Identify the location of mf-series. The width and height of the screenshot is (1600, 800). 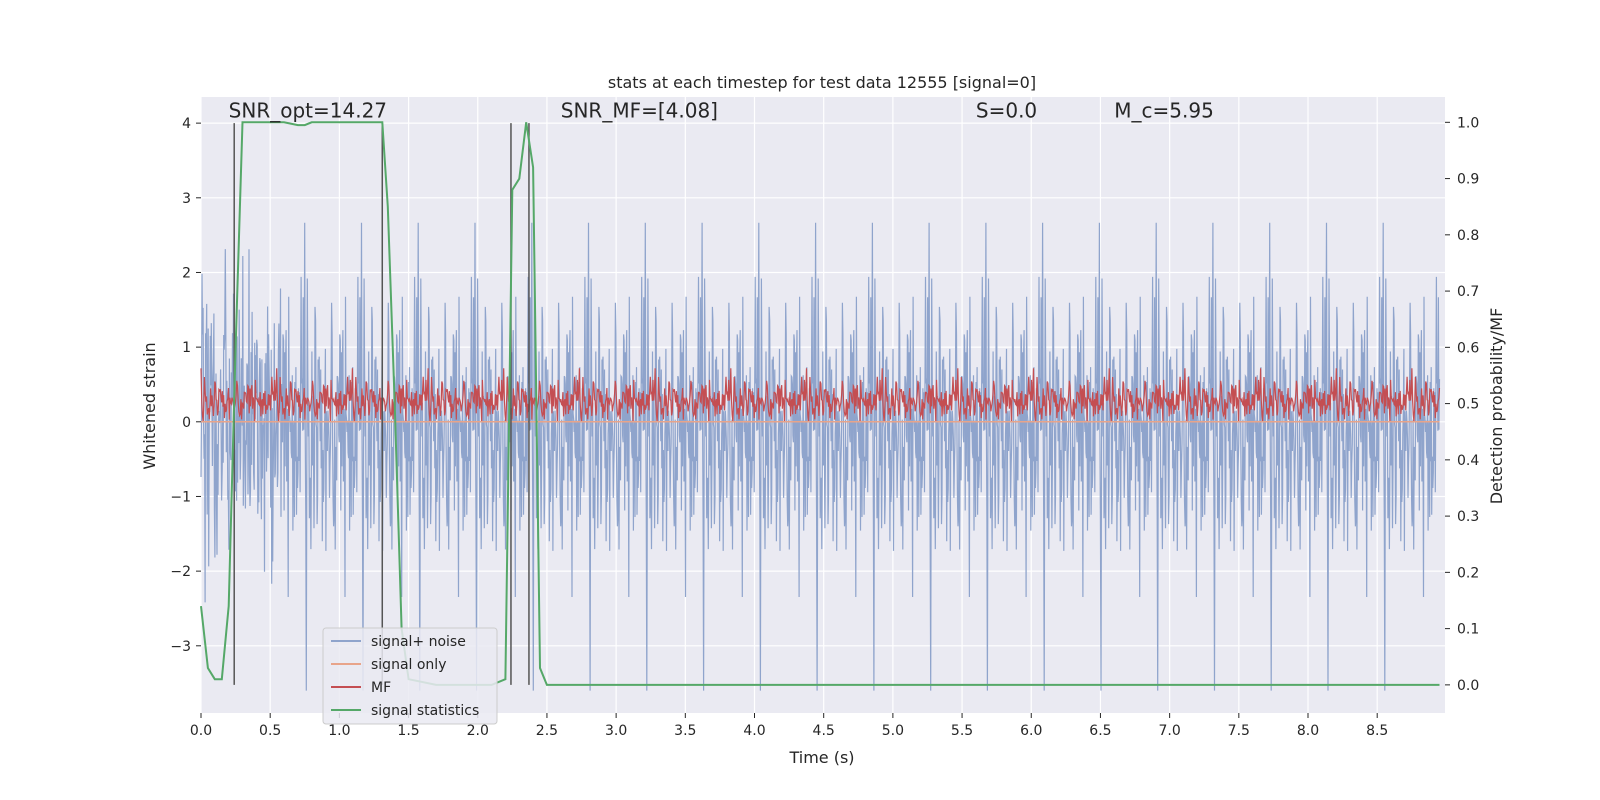
(820, 395).